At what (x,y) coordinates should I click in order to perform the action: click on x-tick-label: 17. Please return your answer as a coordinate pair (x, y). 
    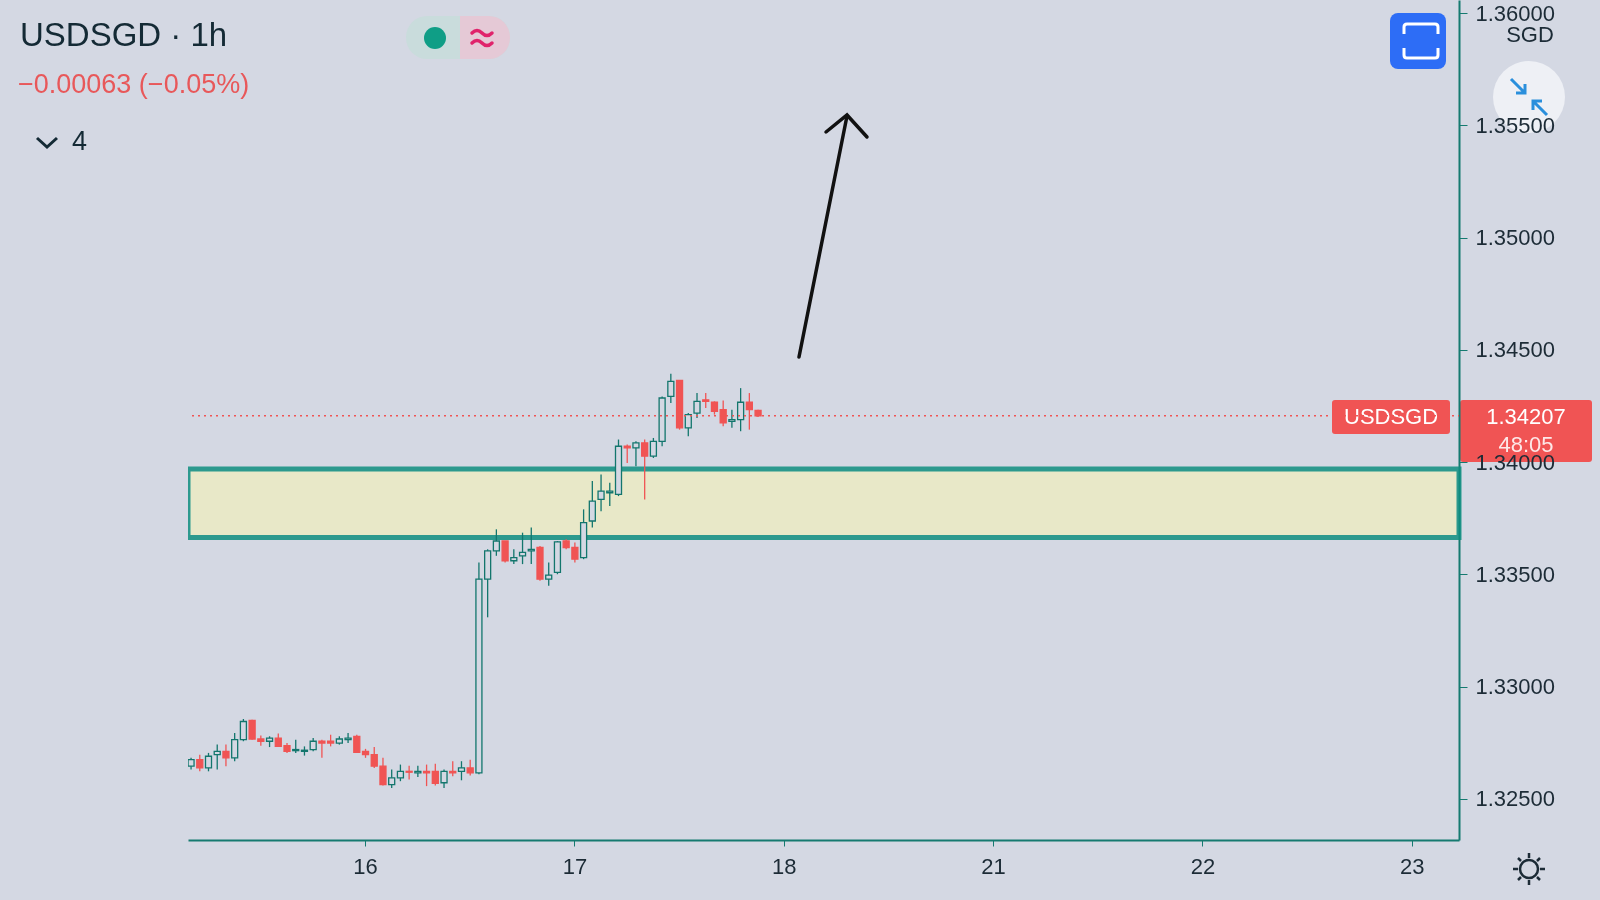
    Looking at the image, I should click on (575, 866).